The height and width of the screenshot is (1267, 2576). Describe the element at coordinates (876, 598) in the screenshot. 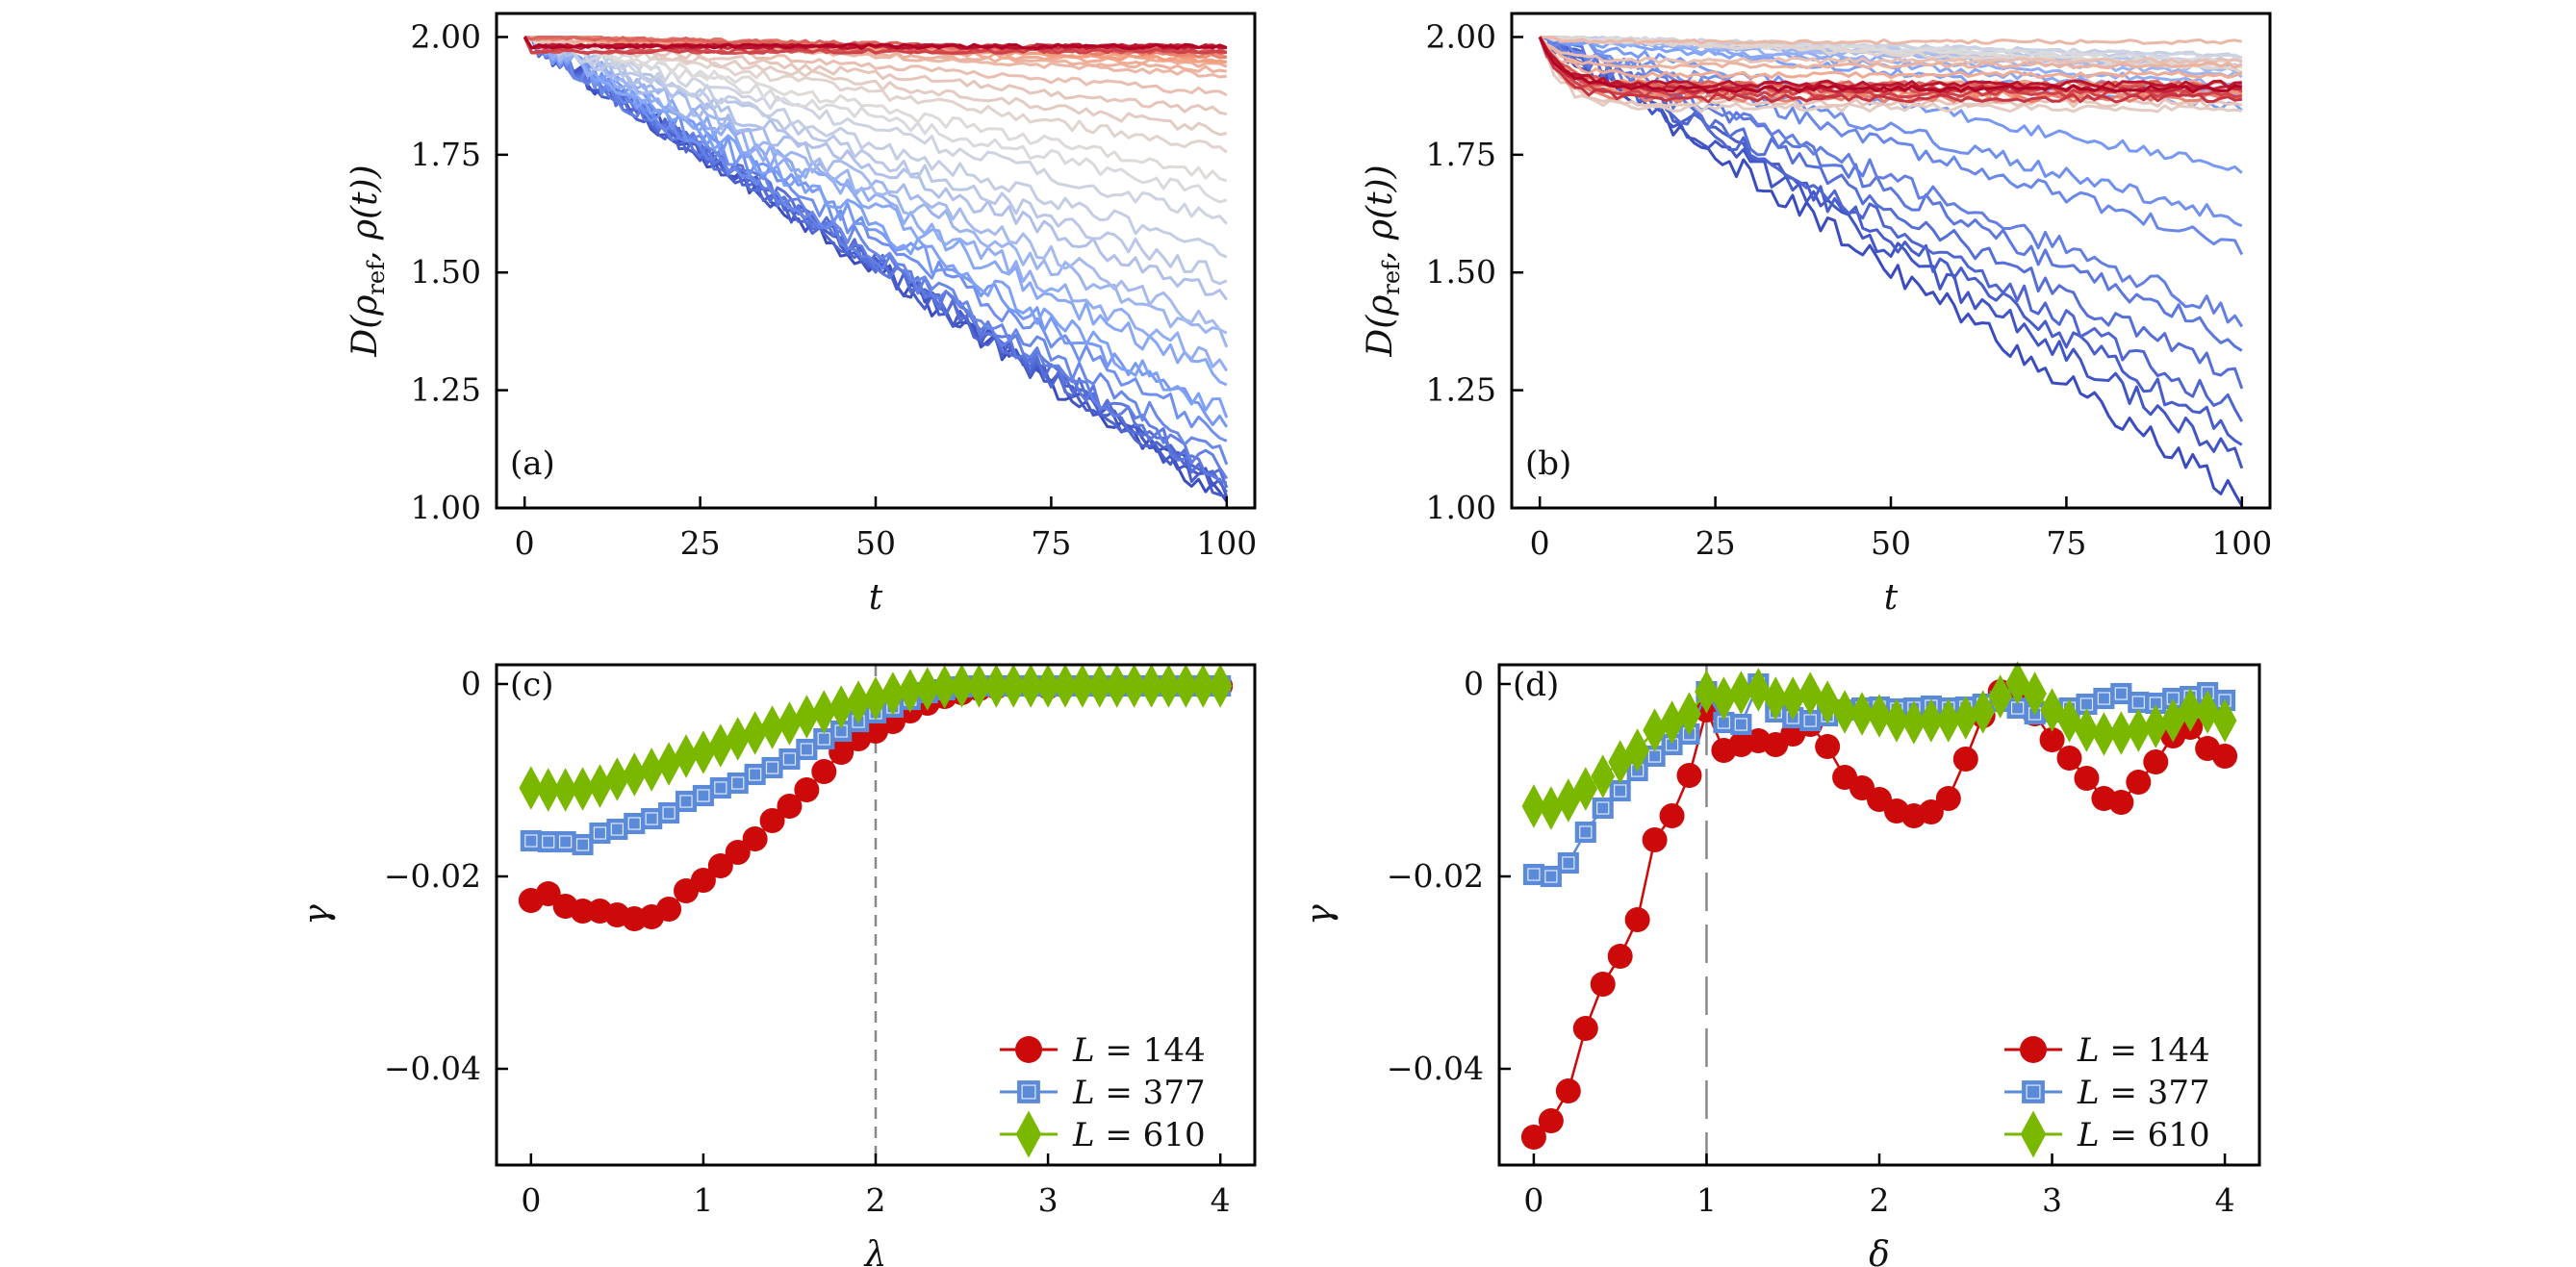

I see `panel-a-xlabel: t` at that location.